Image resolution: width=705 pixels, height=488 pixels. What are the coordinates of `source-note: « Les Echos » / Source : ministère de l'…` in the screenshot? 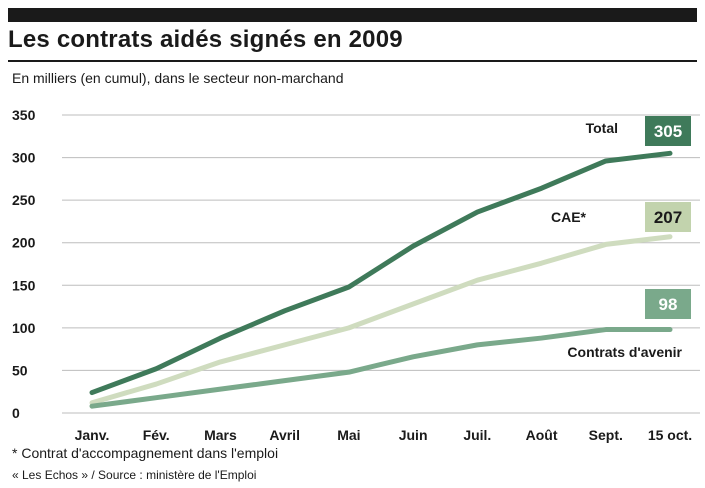 It's located at (134, 475).